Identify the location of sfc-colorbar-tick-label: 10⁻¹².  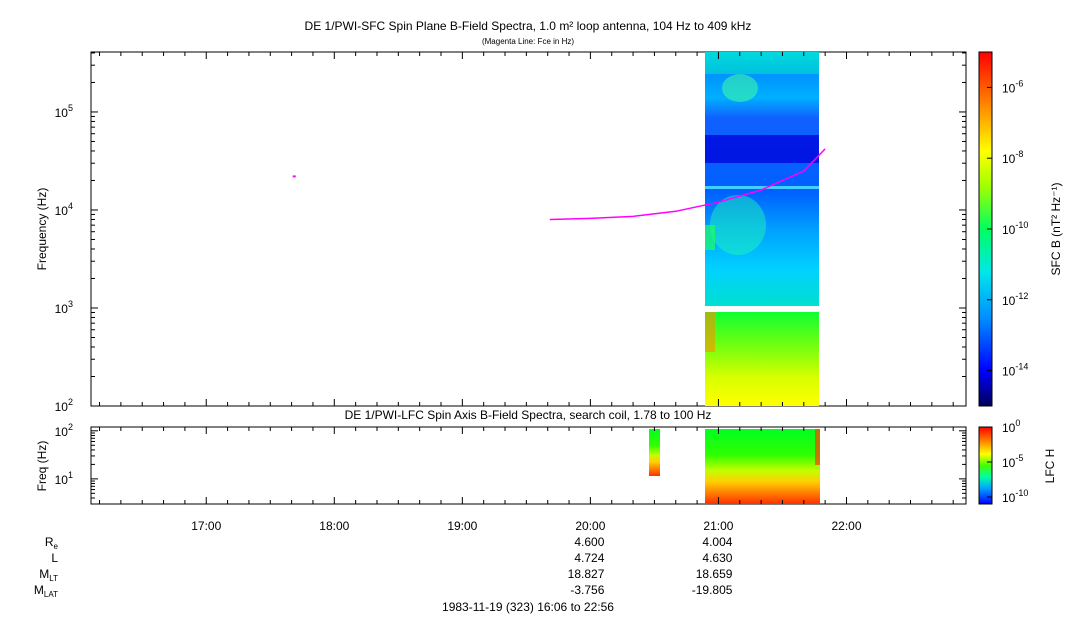
(1015, 299).